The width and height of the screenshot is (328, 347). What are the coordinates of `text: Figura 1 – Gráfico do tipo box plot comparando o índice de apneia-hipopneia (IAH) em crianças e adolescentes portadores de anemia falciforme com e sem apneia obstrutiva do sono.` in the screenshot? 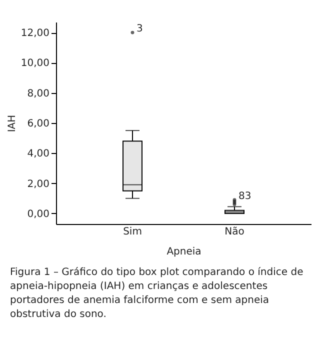 It's located at (157, 294).